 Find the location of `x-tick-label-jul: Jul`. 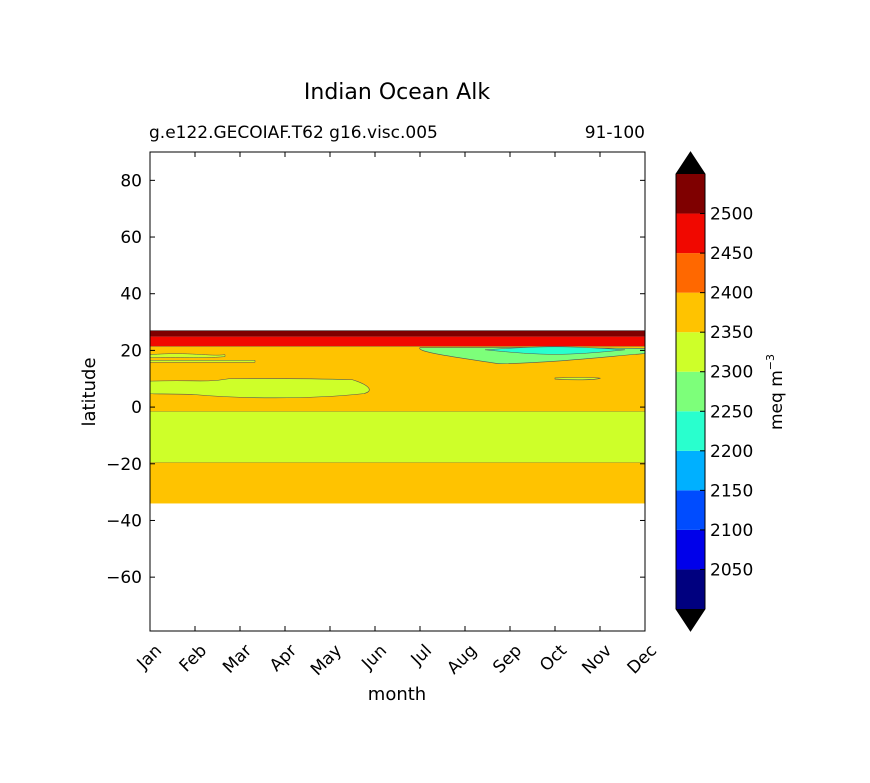

x-tick-label-jul: Jul is located at coordinates (421, 655).